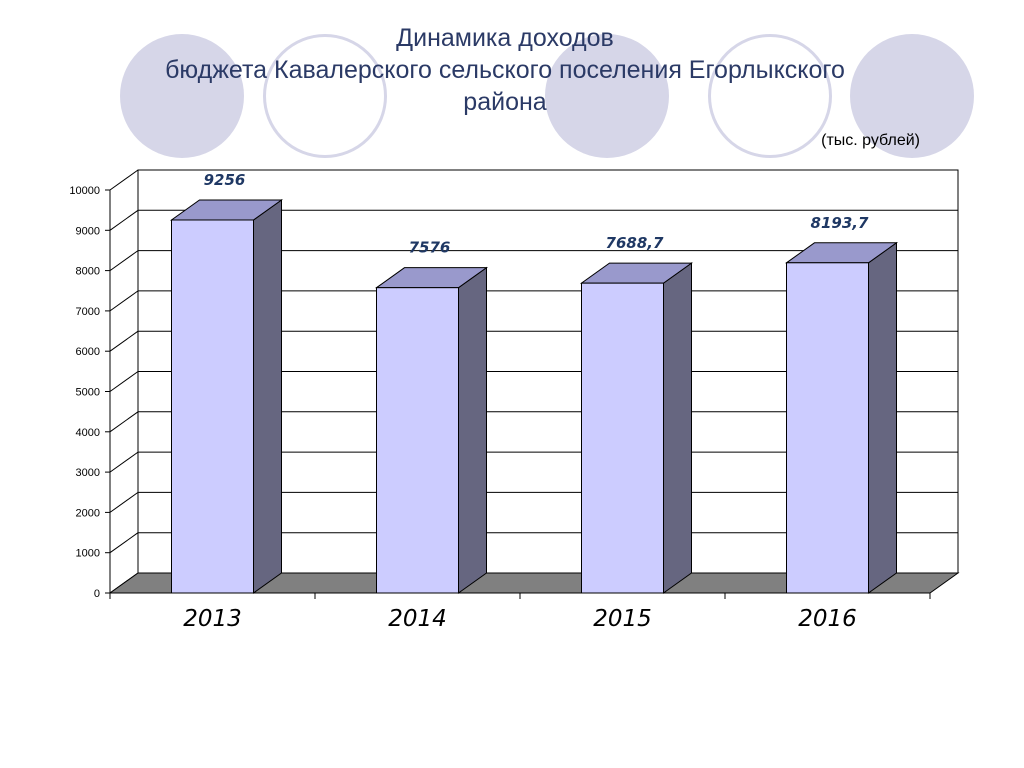 Image resolution: width=1024 pixels, height=768 pixels. Describe the element at coordinates (84, 191) in the screenshot. I see `y-tick-label: 10000` at that location.